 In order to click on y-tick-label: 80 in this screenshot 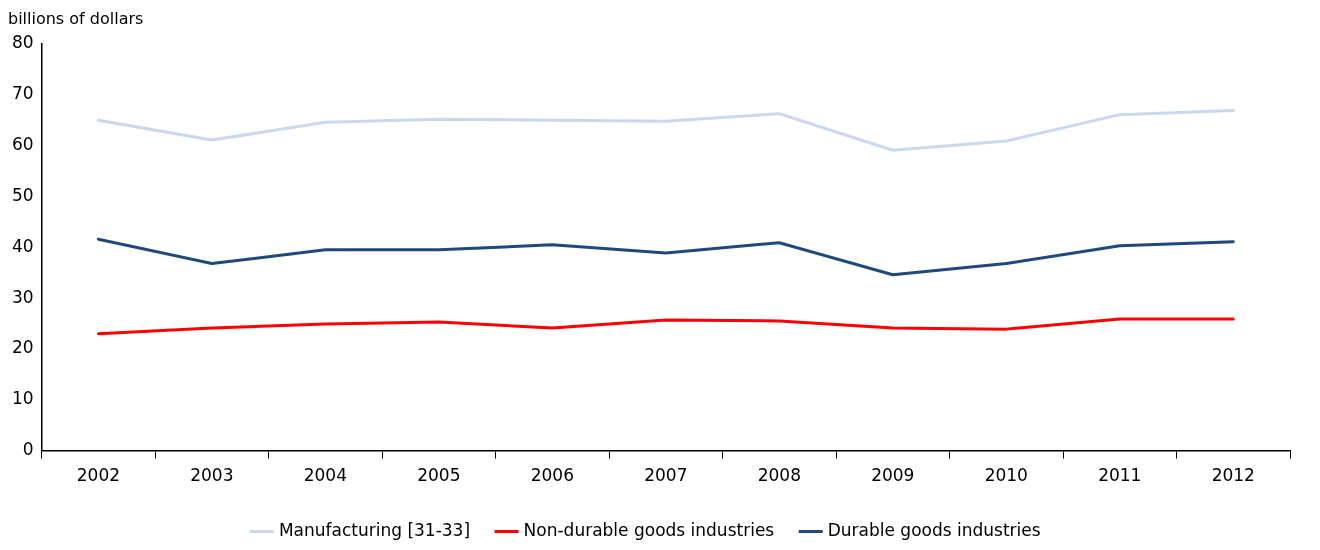, I will do `click(22, 42)`.